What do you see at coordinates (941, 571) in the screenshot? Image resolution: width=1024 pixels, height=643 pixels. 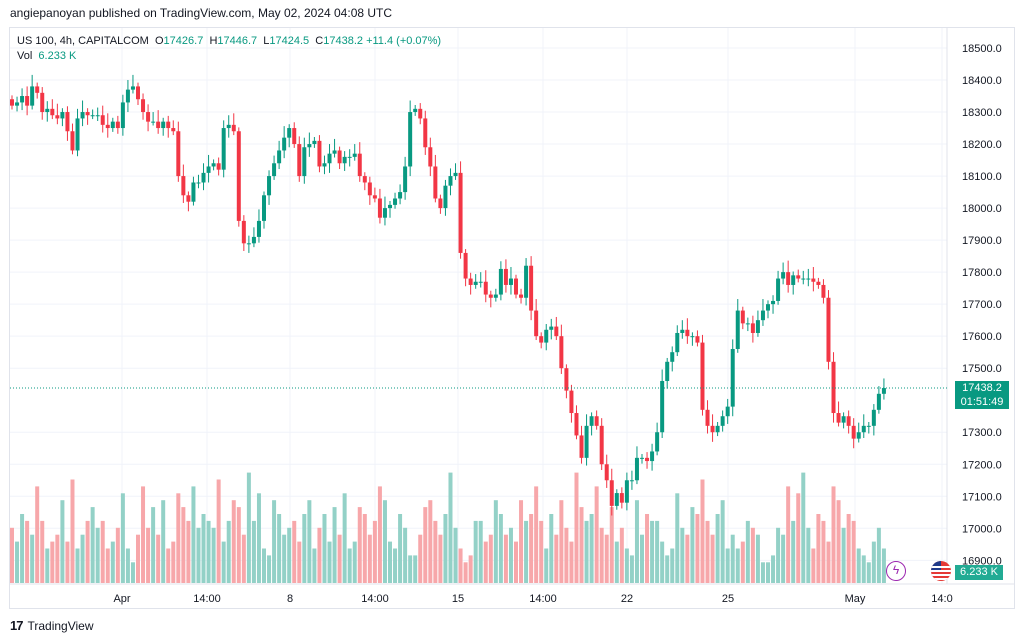 I see `us-flag-icon` at bounding box center [941, 571].